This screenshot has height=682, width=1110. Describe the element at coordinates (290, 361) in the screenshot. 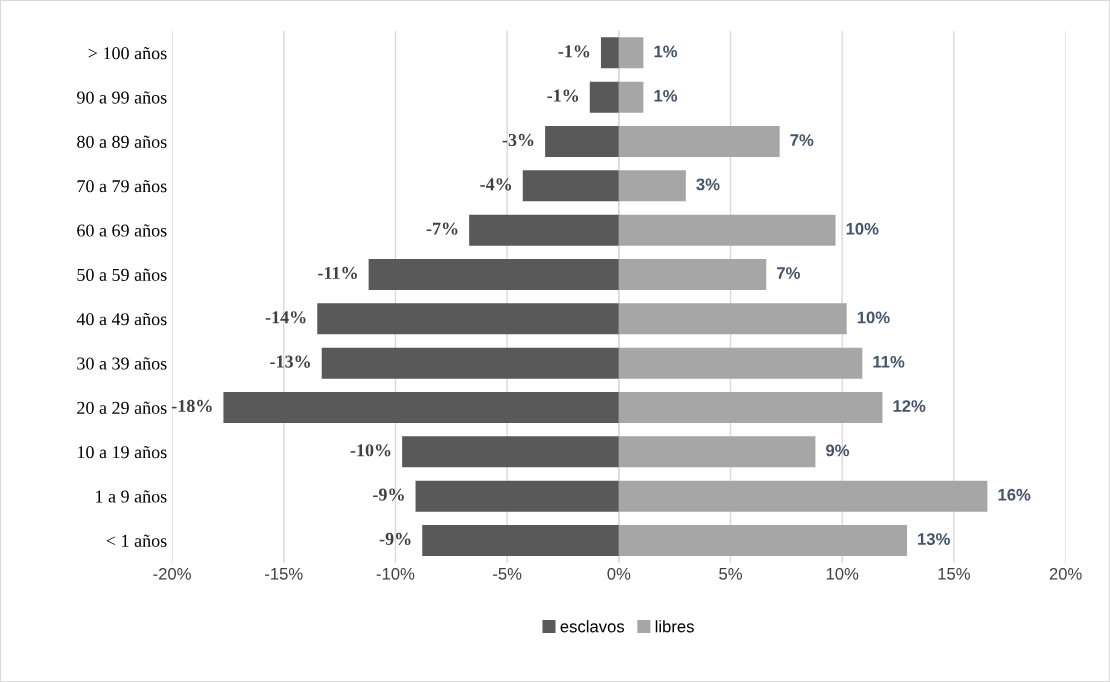

I see `data-label: -13%` at that location.